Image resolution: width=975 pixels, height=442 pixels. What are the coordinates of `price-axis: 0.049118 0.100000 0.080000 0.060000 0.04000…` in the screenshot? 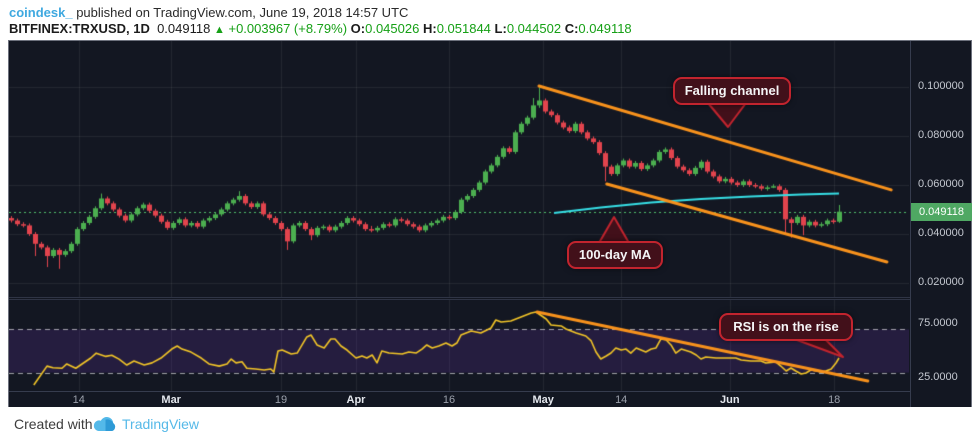 It's located at (941, 224).